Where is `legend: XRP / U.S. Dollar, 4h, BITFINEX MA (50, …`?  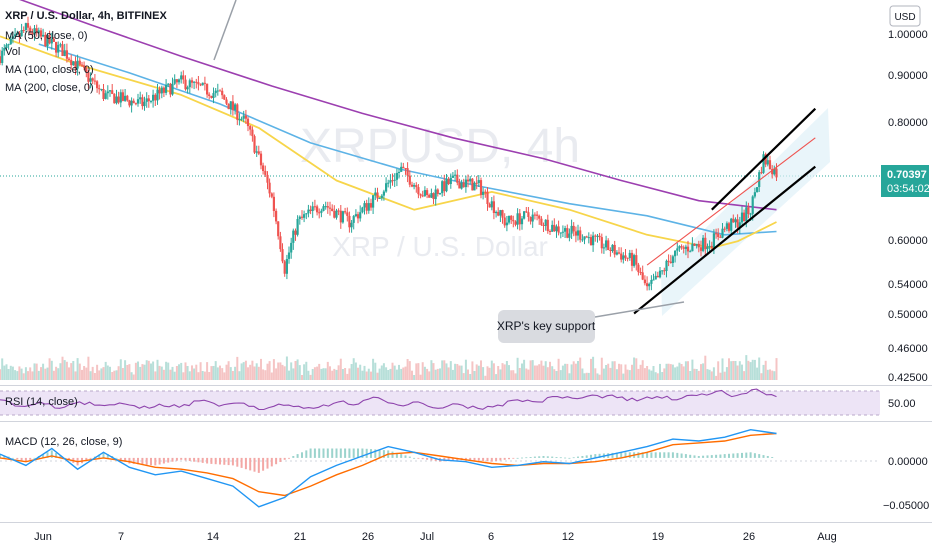
legend: XRP / U.S. Dollar, 4h, BITFINEX MA (50, … is located at coordinates (86, 229).